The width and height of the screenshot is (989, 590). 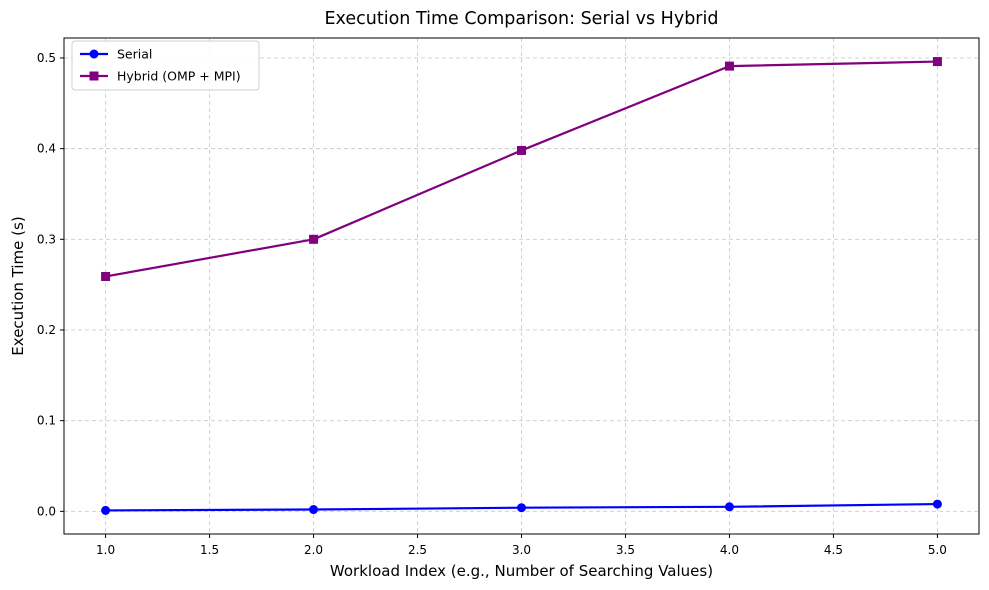 I want to click on x-tick-label: 2.5, so click(x=417, y=550).